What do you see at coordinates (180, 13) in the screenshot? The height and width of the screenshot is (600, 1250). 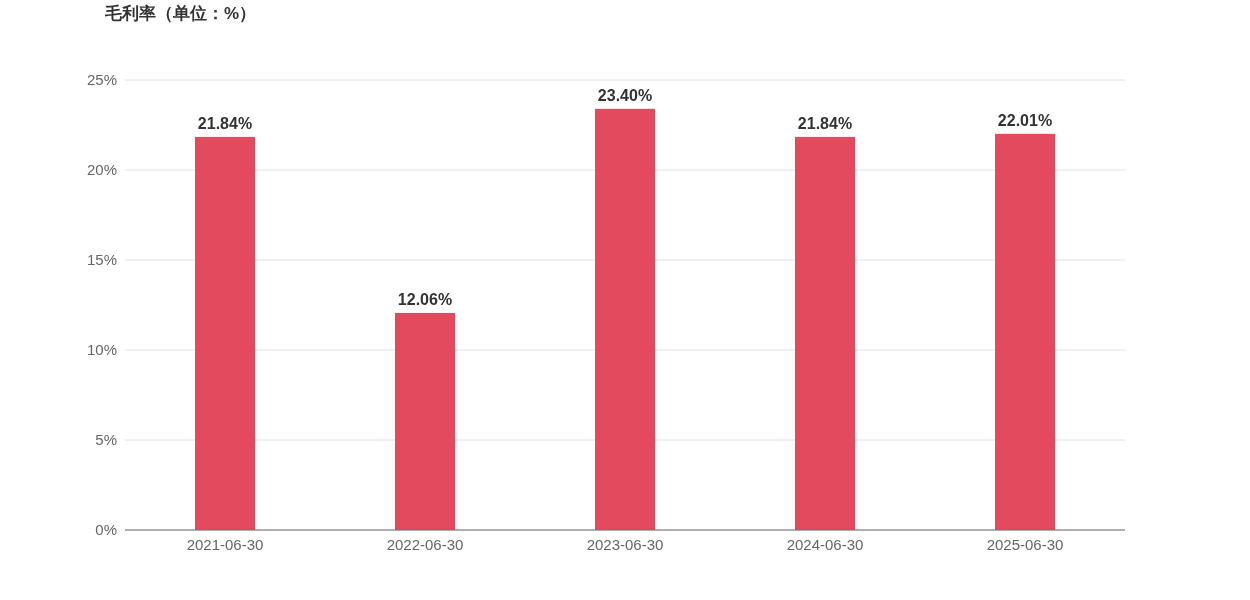 I see `chart-title: 毛利率（单位：%）` at bounding box center [180, 13].